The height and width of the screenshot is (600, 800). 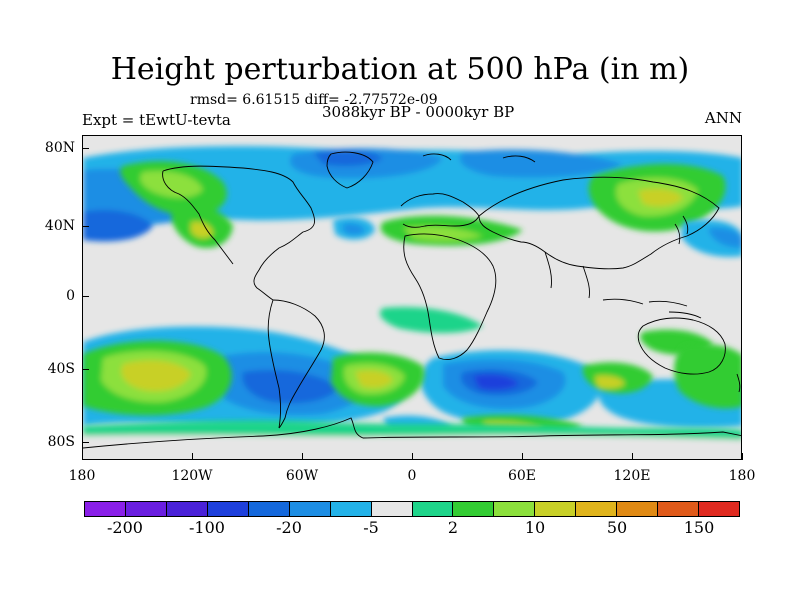 I want to click on stats-line: rmsd= 6.61515 diff= -2.77572e-09, so click(x=314, y=100).